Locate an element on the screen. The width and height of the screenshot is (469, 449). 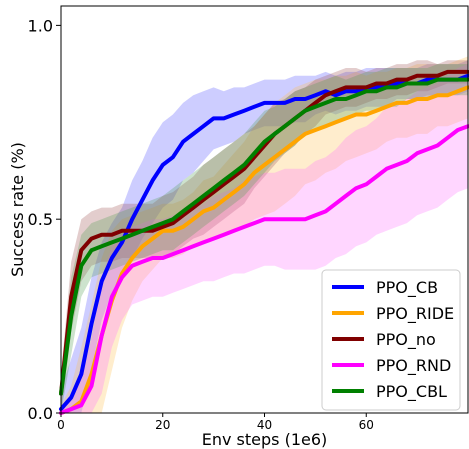
x-tick-label: 20 is located at coordinates (162, 425).